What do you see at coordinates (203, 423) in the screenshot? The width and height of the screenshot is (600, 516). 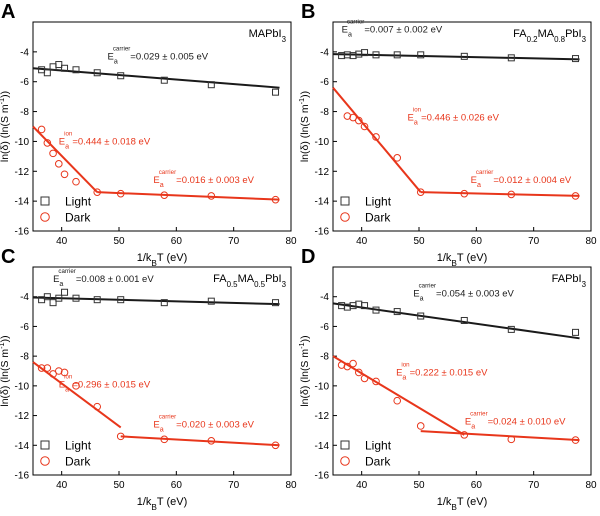 I see `activation-energy-label: Eacarrier=0.020 ± 0.003 eV` at bounding box center [203, 423].